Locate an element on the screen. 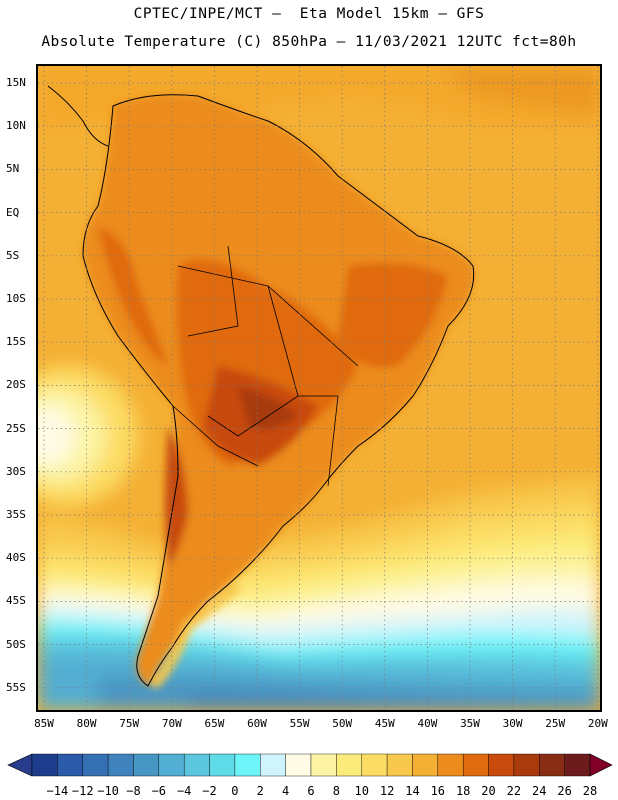  colorbar-label: 16 is located at coordinates (438, 791).